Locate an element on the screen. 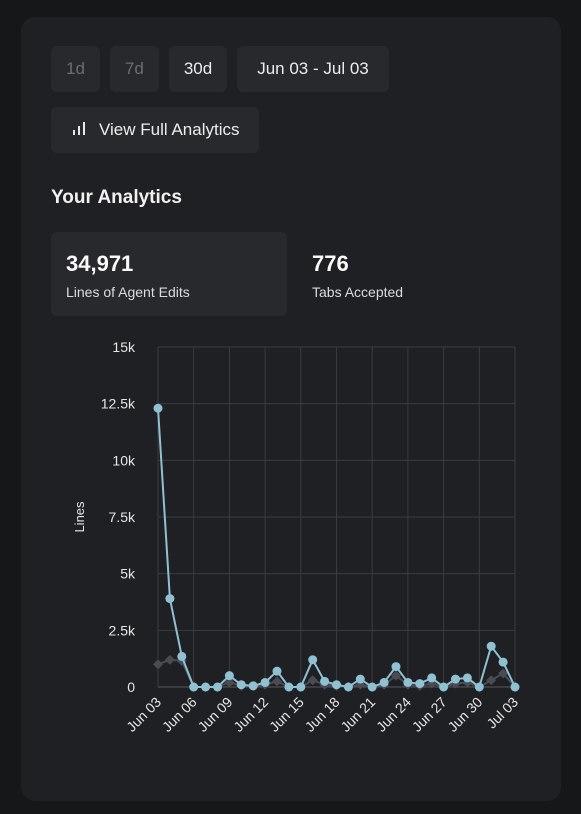 This screenshot has width=581, height=814. x-tick-label: Jun 15 is located at coordinates (286, 714).